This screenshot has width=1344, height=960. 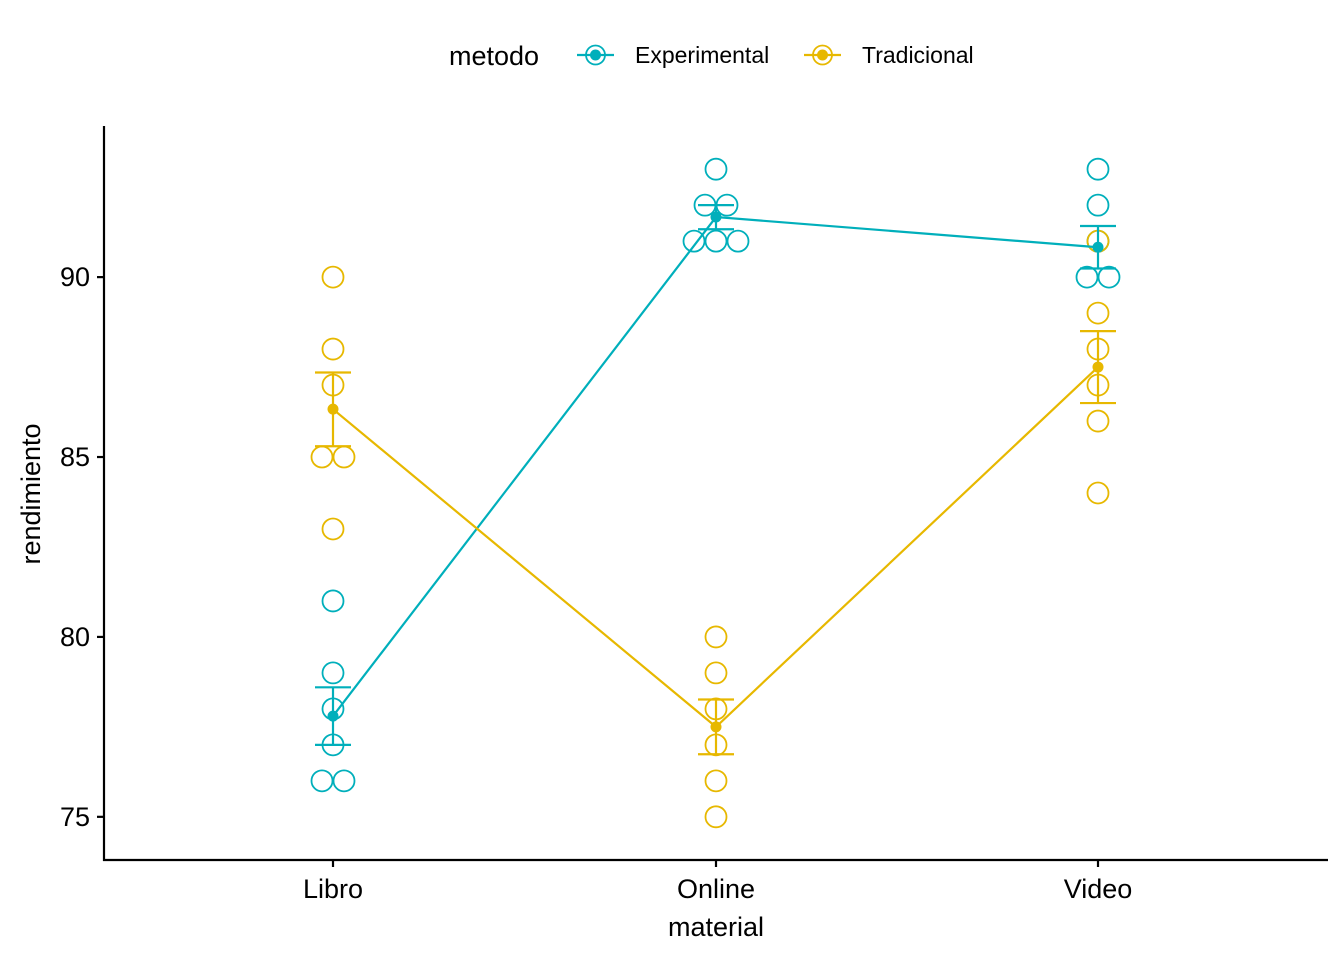 What do you see at coordinates (75, 277) in the screenshot?
I see `y-tick-label: 90` at bounding box center [75, 277].